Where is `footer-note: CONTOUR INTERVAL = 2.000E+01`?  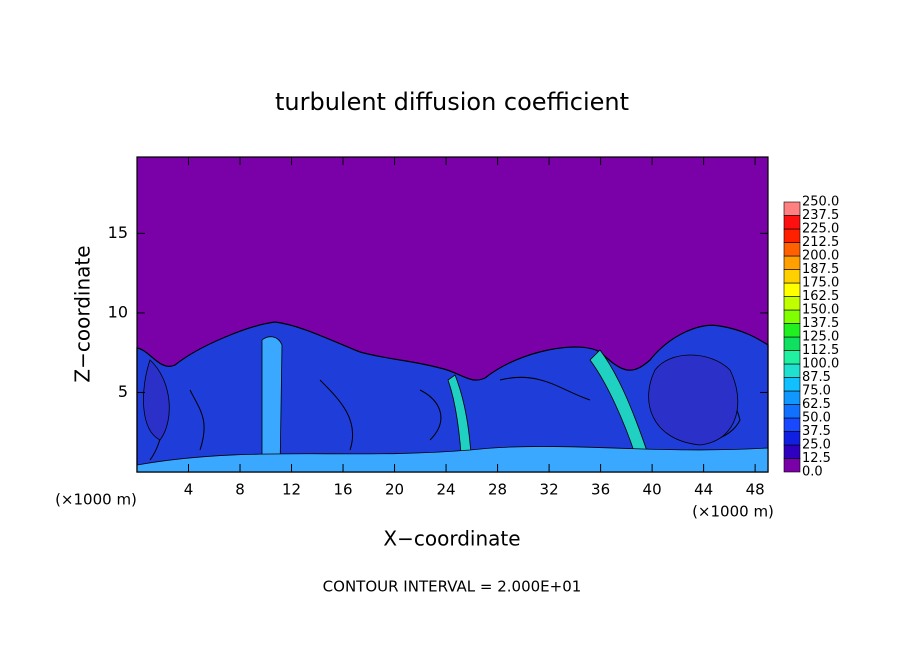 footer-note: CONTOUR INTERVAL = 2.000E+01 is located at coordinates (452, 587).